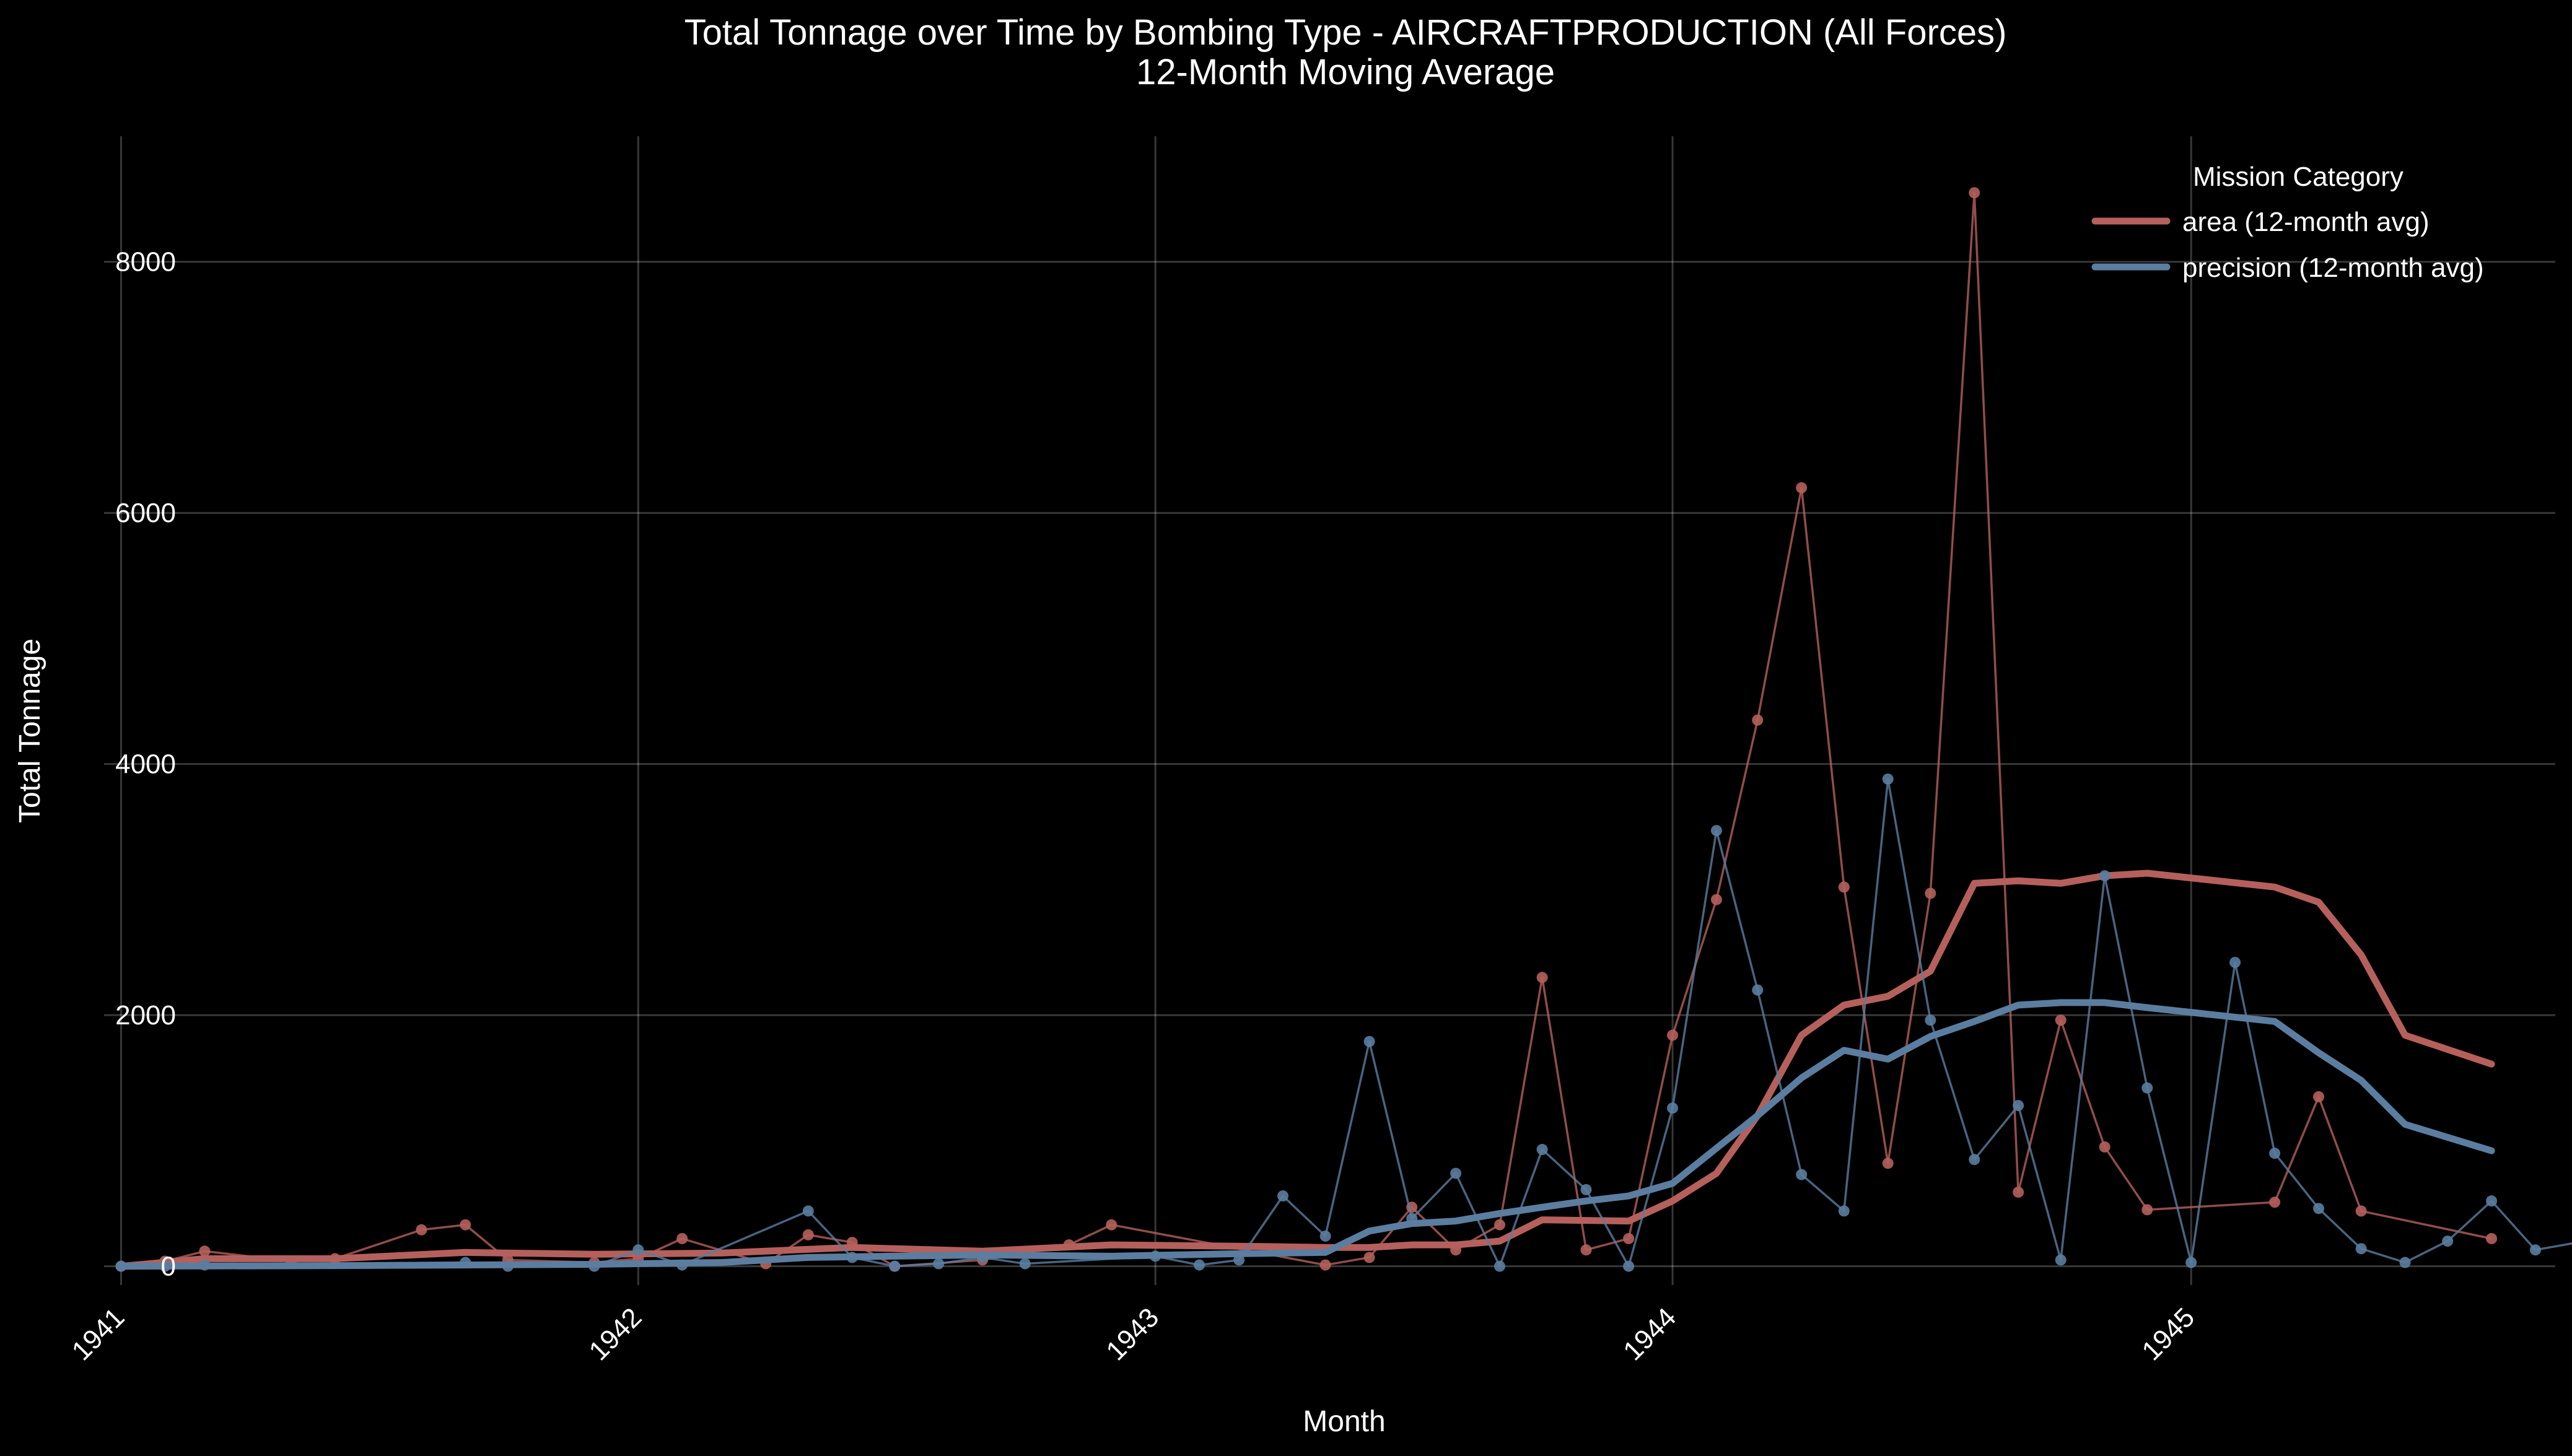 The width and height of the screenshot is (2572, 1456). Describe the element at coordinates (145, 513) in the screenshot. I see `y-tick-label: 6000` at that location.